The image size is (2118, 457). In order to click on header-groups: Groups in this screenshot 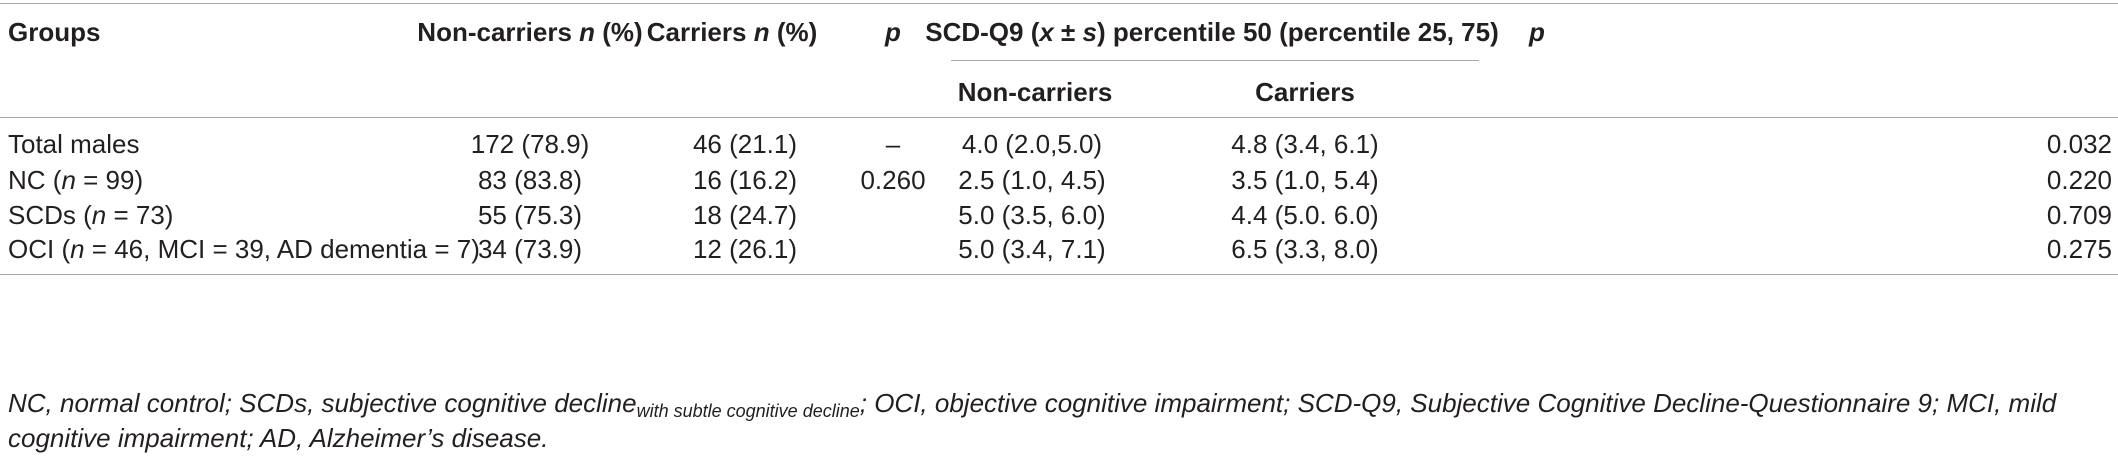, I will do `click(54, 32)`.